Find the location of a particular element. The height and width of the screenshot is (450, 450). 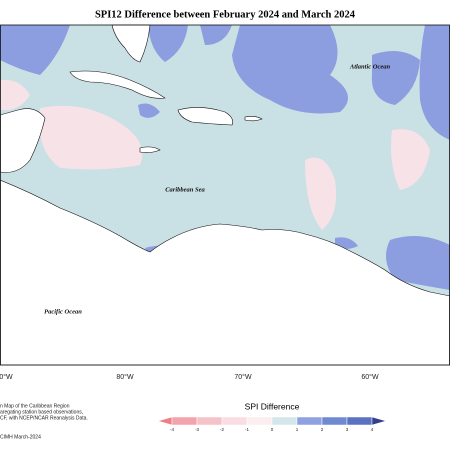

credit: CIMH March-2024 is located at coordinates (20, 437).